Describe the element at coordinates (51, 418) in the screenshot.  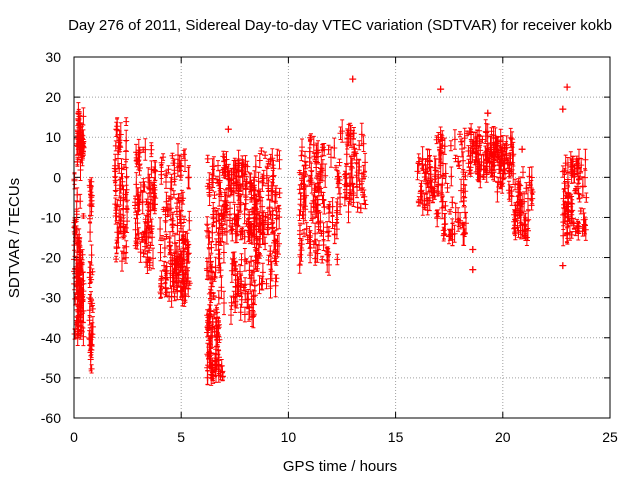
I see `y-tick-label: -60` at that location.